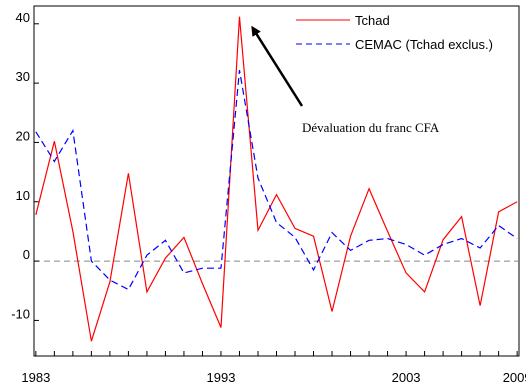  Describe the element at coordinates (514, 377) in the screenshot. I see `x-tick-label: 2009` at that location.